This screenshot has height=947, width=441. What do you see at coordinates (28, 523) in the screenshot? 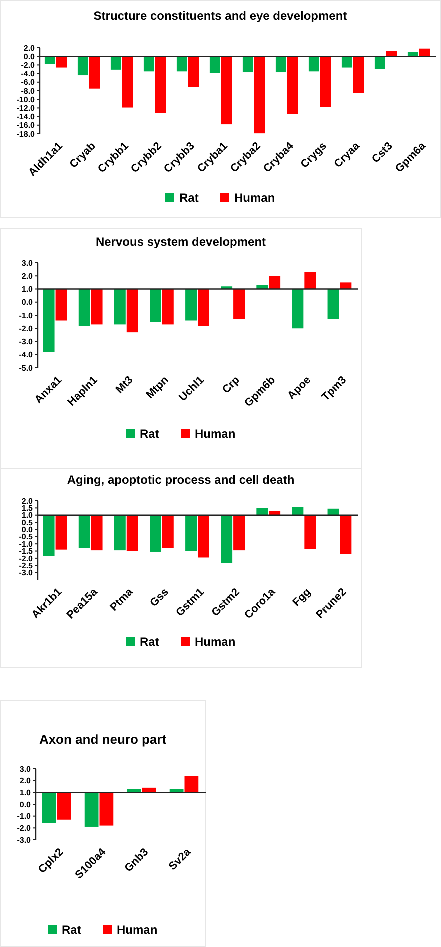
I see `y-tick-label: 0.5` at bounding box center [28, 523].